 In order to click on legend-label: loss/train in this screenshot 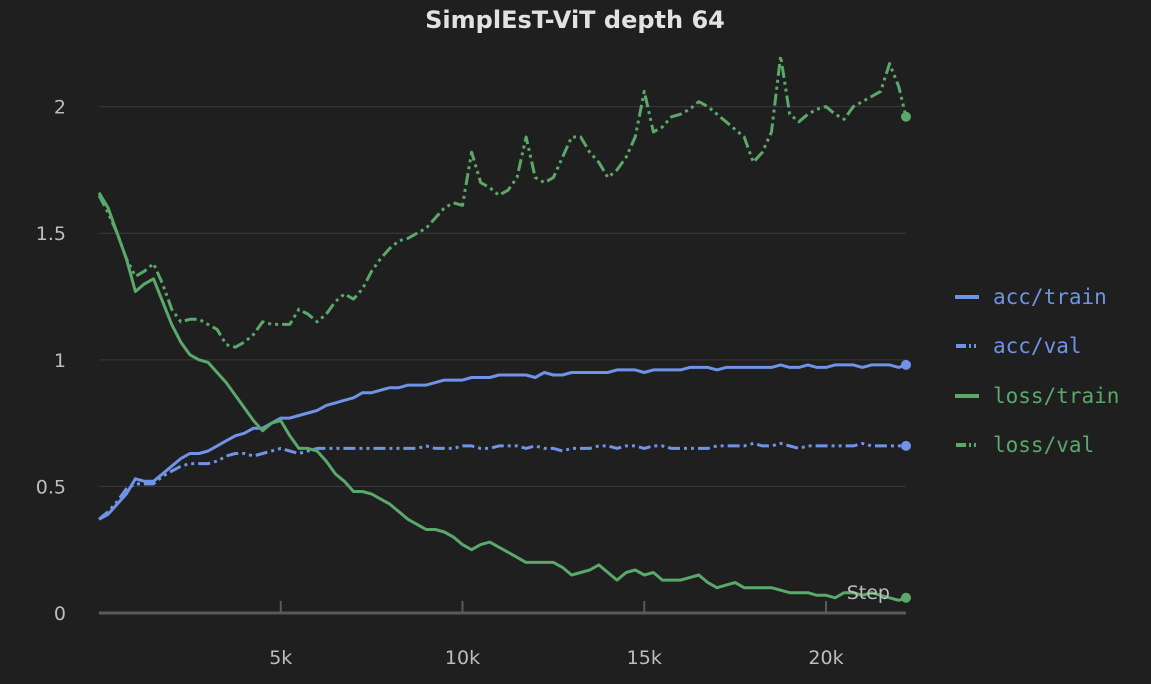, I will do `click(1056, 395)`.